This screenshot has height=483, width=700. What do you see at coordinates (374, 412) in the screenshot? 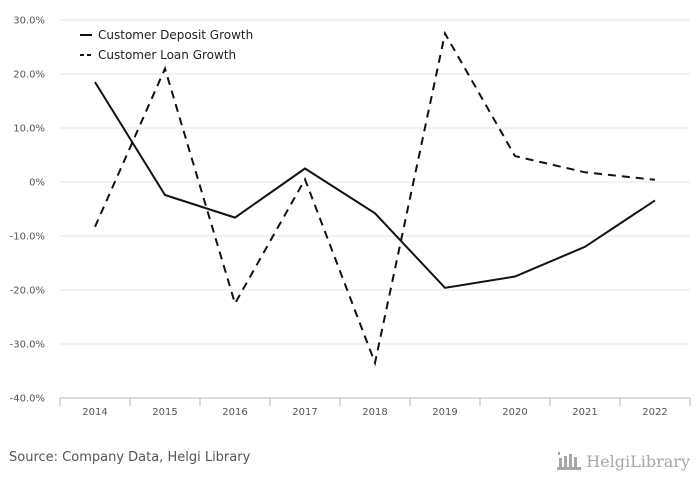
I see `x-tick-label: 2018` at bounding box center [374, 412].